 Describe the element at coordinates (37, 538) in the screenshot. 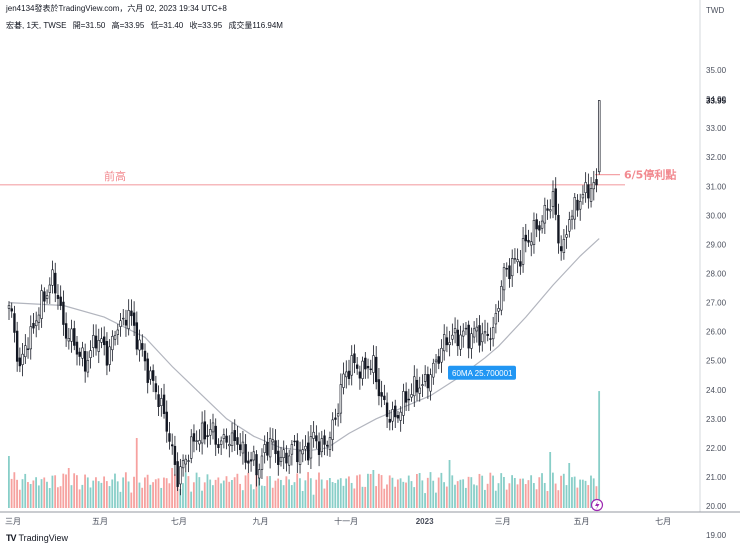

I see `tradingview-brand: TV TradingView` at that location.